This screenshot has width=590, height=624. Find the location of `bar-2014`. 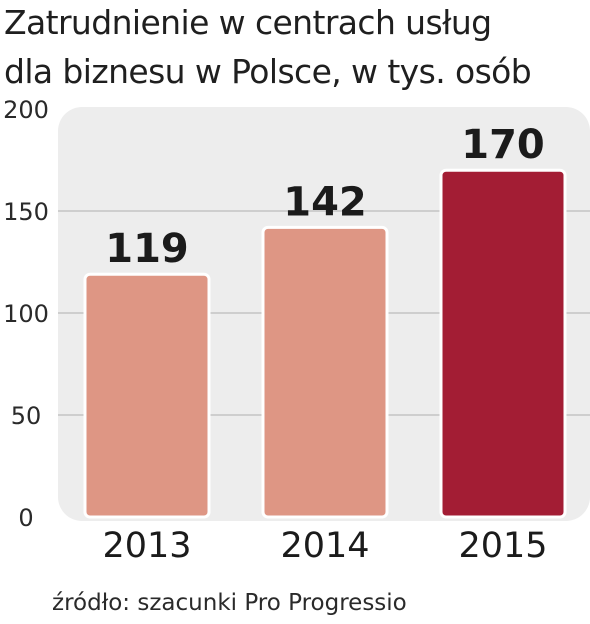

bar-2014 is located at coordinates (325, 372).